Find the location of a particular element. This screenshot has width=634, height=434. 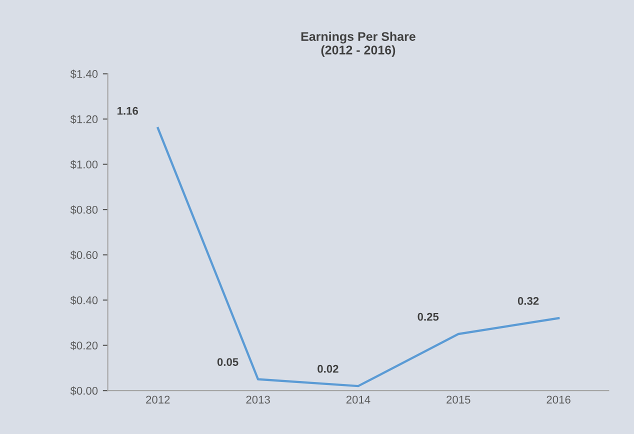

x-tick-label: 2015 is located at coordinates (458, 400).